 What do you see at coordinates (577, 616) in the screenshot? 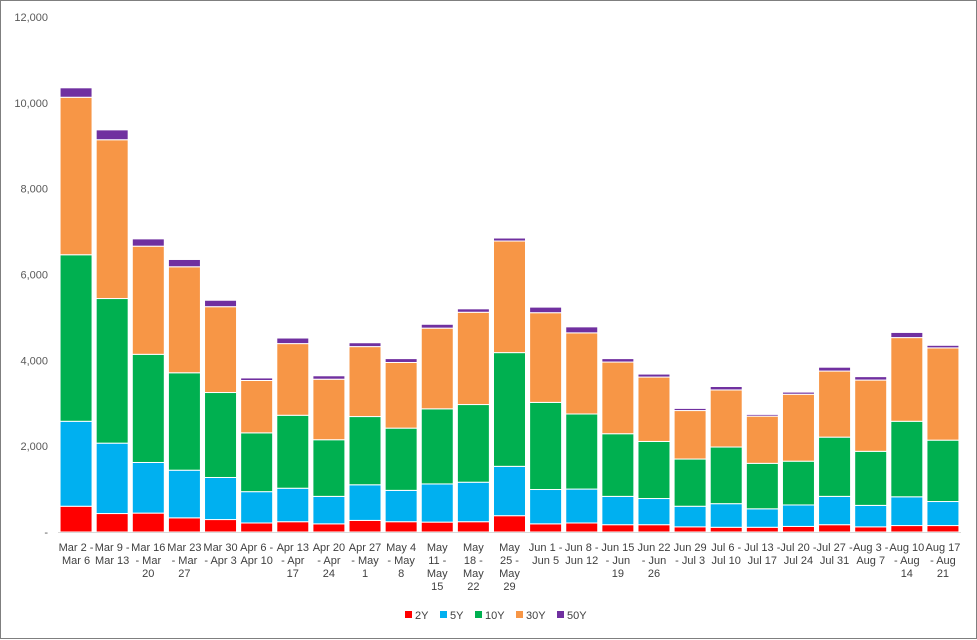
I see `legend-label-50y: 50Y` at bounding box center [577, 616].